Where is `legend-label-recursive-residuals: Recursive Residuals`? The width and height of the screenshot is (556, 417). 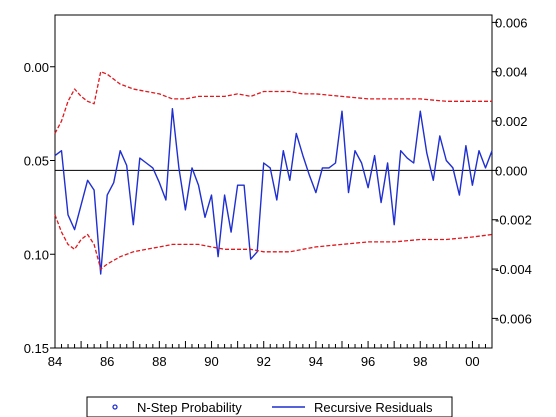
legend-label-recursive-residuals: Recursive Residuals is located at coordinates (373, 407).